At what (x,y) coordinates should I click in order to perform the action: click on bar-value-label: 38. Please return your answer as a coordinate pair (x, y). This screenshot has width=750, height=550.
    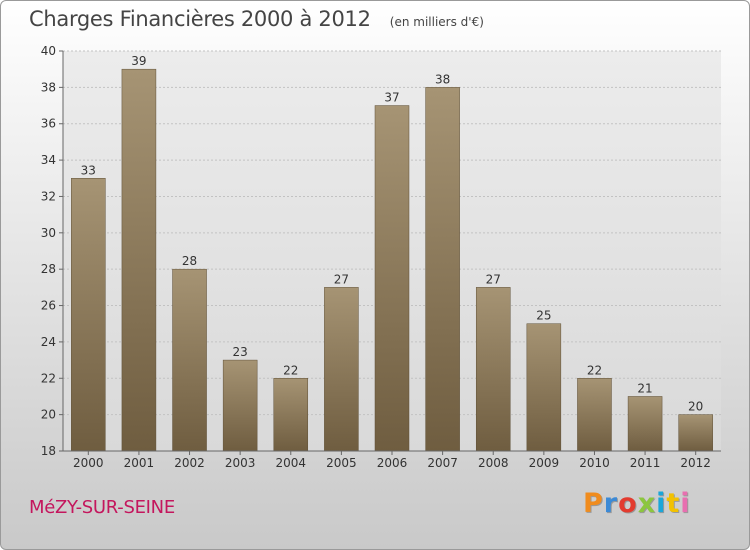
    Looking at the image, I should click on (442, 79).